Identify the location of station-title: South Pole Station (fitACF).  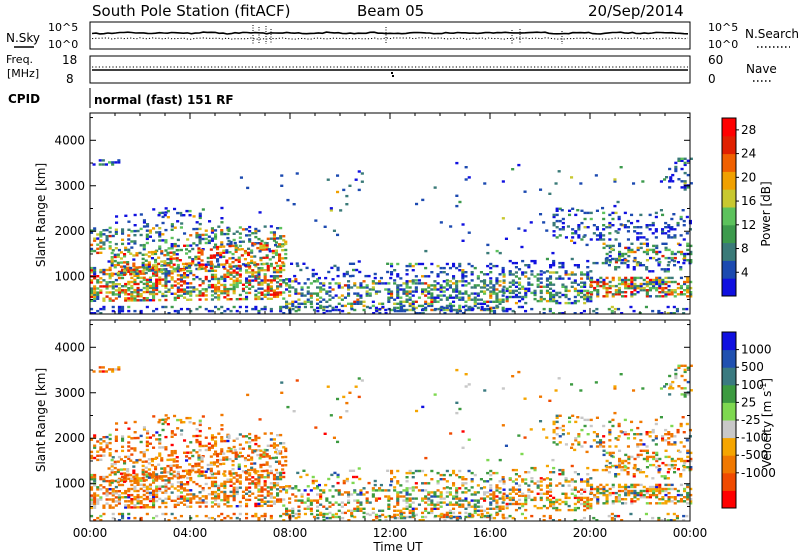
(191, 11).